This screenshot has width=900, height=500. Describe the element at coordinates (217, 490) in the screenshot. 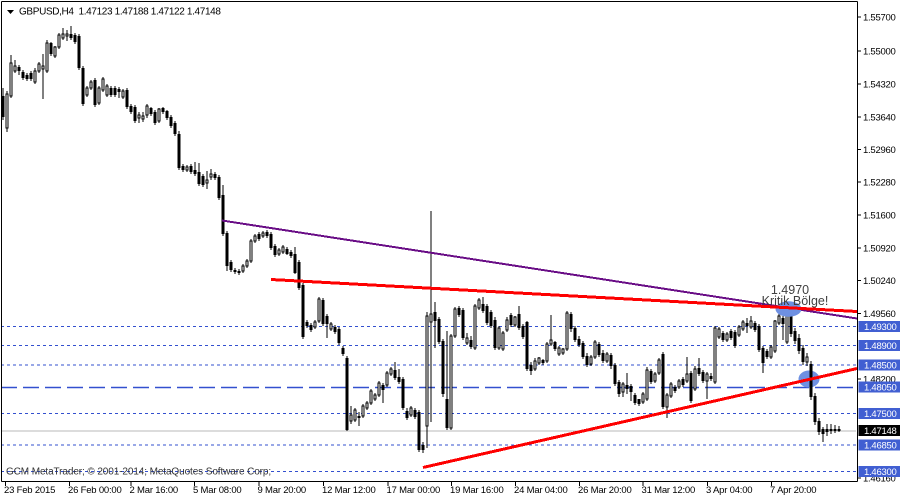

I see `svg-text: 5 Mar 08:00` at that location.